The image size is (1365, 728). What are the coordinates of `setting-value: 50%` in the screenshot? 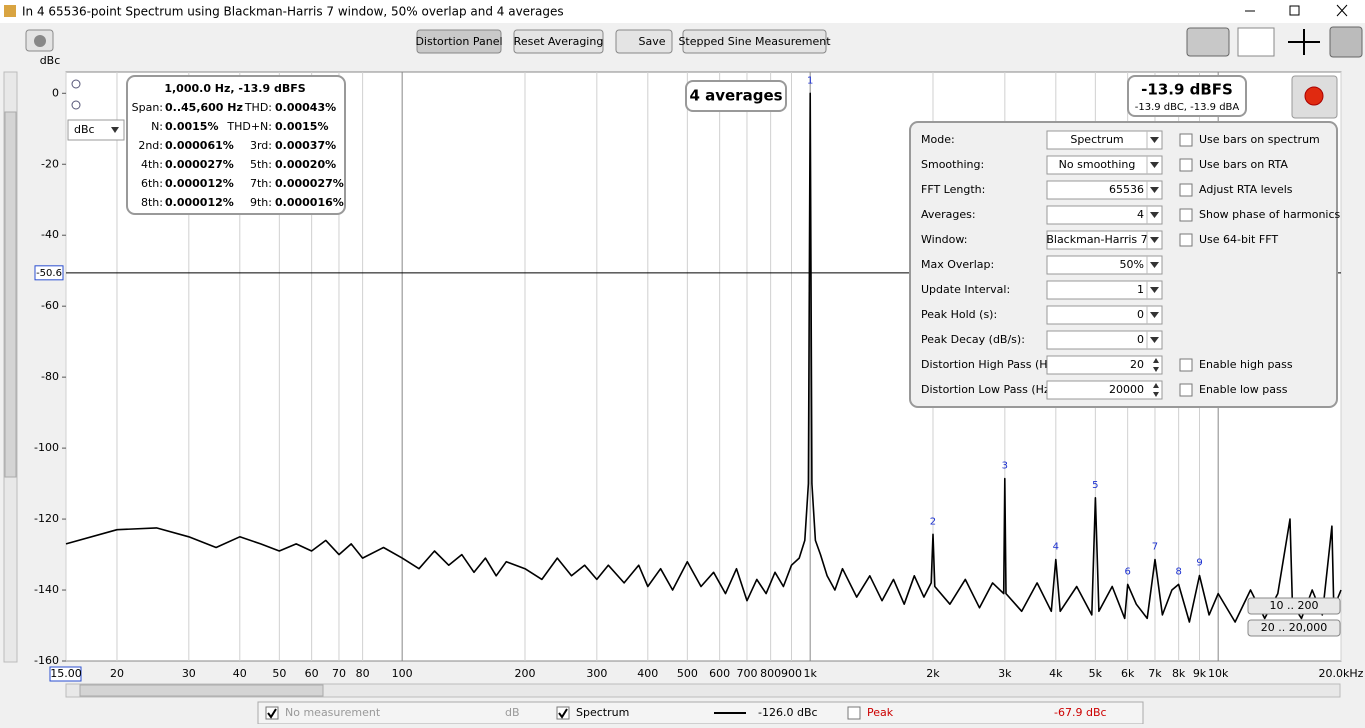 It's located at (1132, 264).